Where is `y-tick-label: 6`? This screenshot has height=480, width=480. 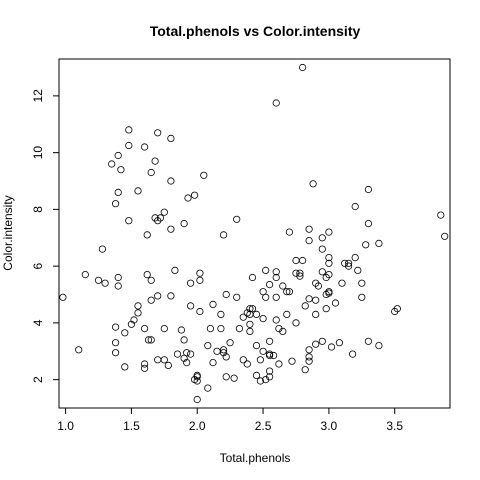 y-tick-label: 6 is located at coordinates (38, 265).